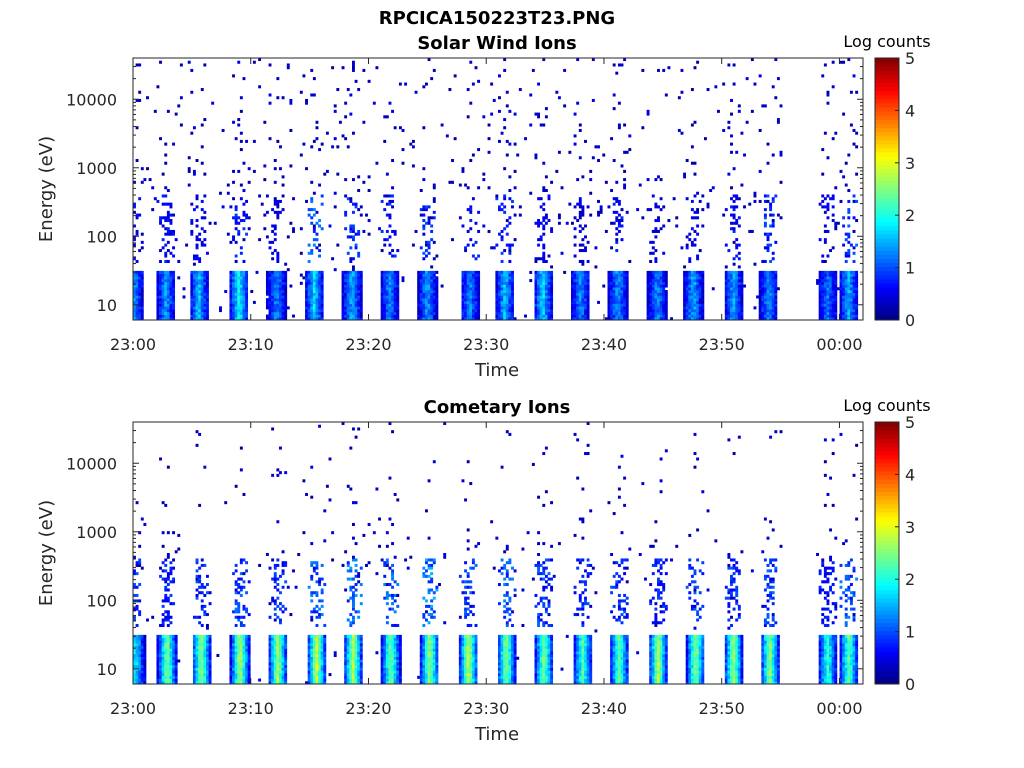  What do you see at coordinates (107, 305) in the screenshot?
I see `y-tick-label: 10` at bounding box center [107, 305].